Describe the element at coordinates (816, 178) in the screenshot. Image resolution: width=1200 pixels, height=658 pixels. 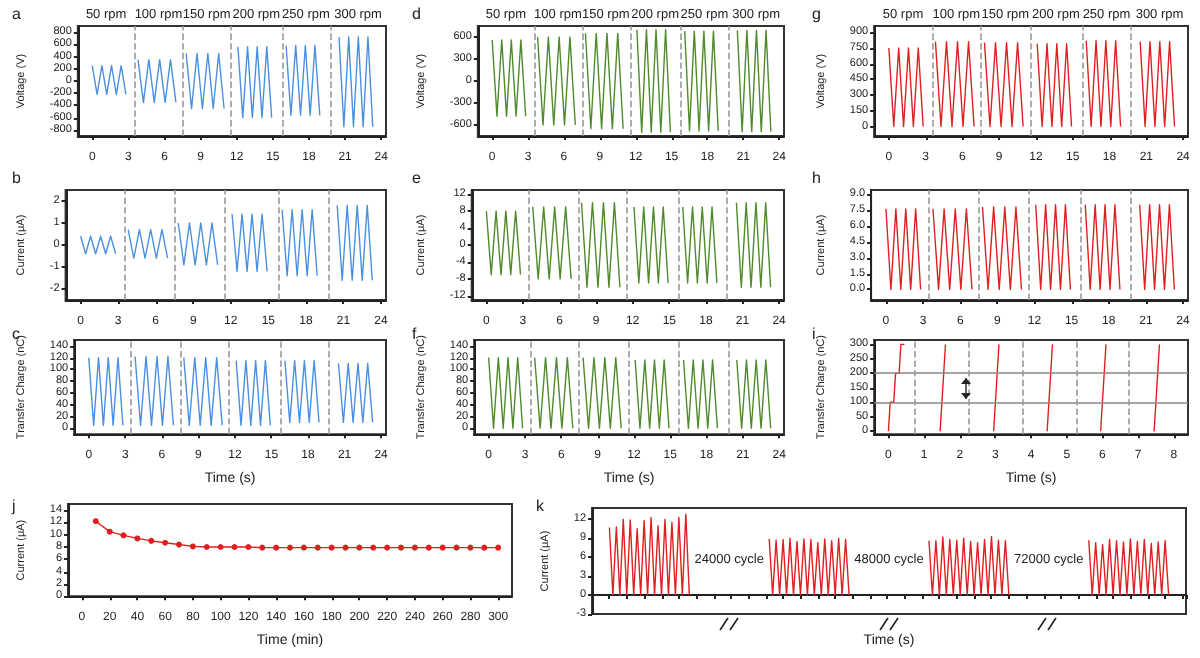
I see `chart-title: h` at that location.